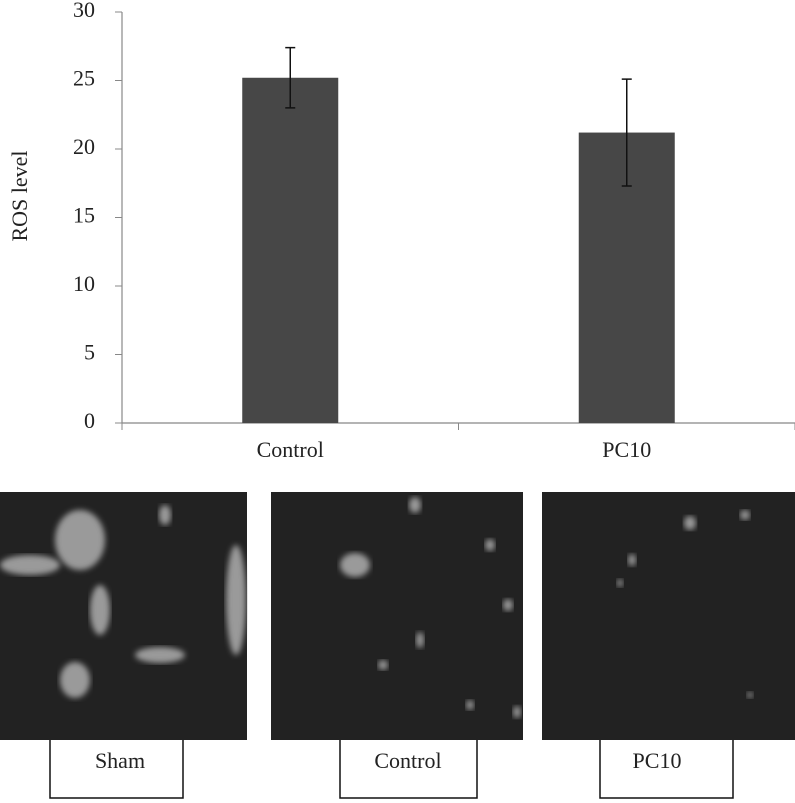 This screenshot has height=803, width=795. I want to click on image-pc10, so click(668, 616).